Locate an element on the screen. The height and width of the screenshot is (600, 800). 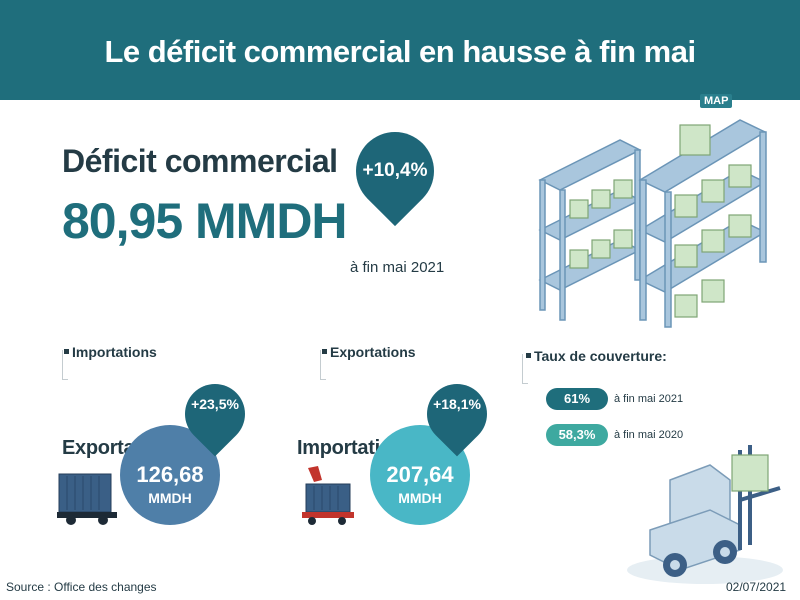
coverage-rate-2020: 58,3% is located at coordinates (577, 435).